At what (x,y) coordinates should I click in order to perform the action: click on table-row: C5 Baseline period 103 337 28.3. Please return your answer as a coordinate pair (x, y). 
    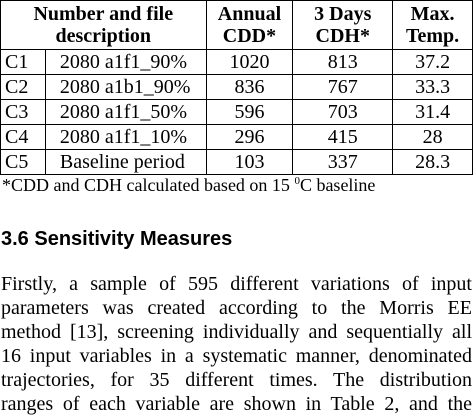
    Looking at the image, I should click on (236, 162).